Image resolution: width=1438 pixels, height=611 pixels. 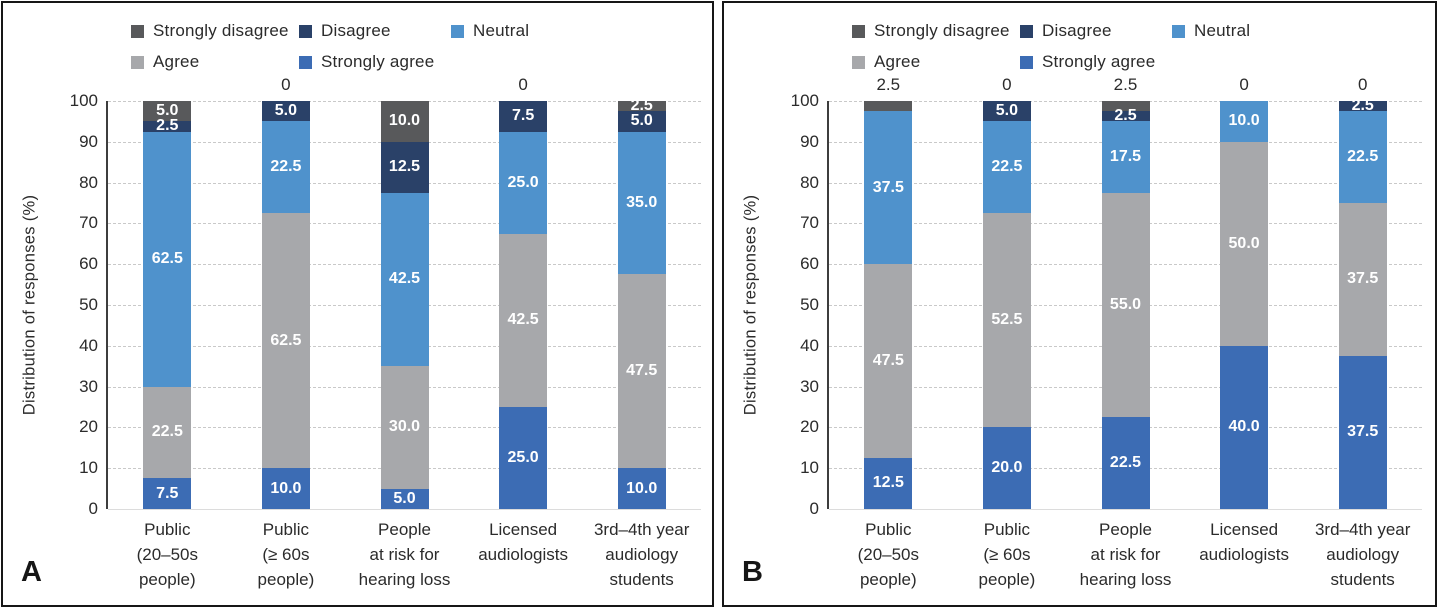 I want to click on bar-segment-strongly-agree: 10.0, so click(x=641, y=488).